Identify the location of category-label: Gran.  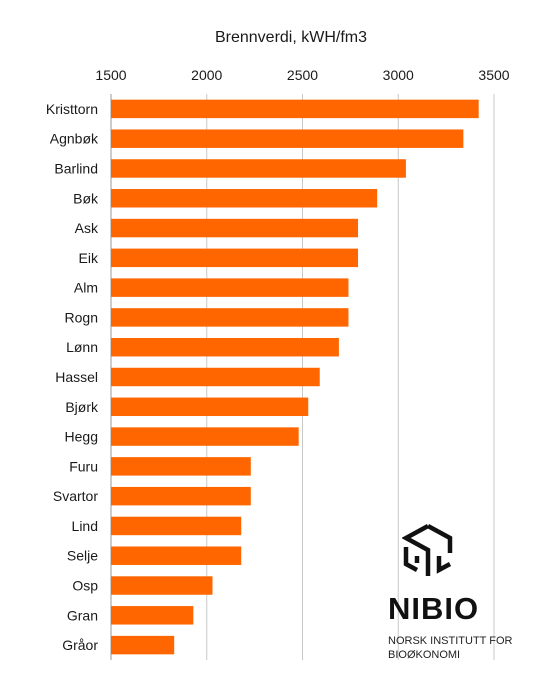
(82, 615).